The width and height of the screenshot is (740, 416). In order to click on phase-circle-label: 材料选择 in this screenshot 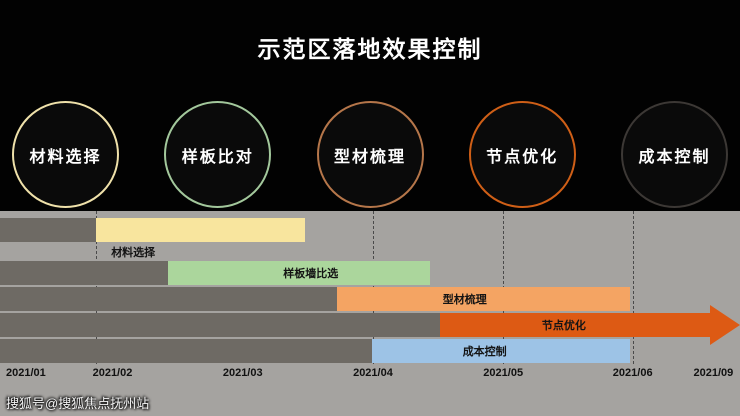, I will do `click(65, 157)`.